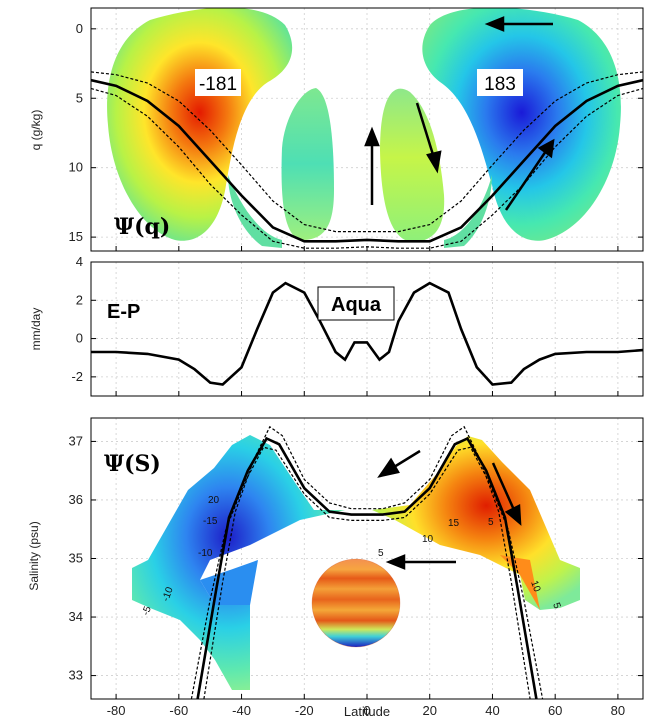  What do you see at coordinates (76, 167) in the screenshot?
I see `tick-label: 10` at bounding box center [76, 167].